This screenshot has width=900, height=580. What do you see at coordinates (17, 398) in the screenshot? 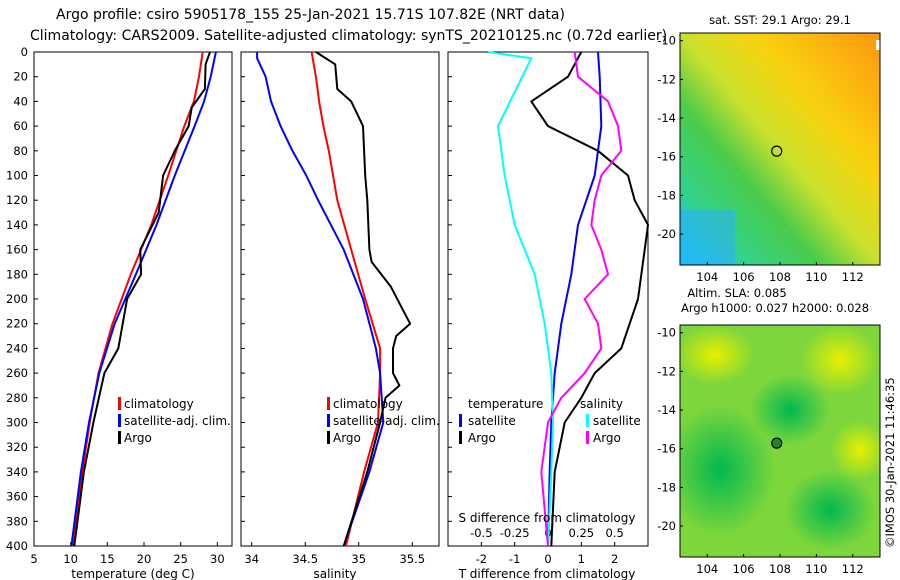
I see `depth-tick-label: 280` at bounding box center [17, 398].